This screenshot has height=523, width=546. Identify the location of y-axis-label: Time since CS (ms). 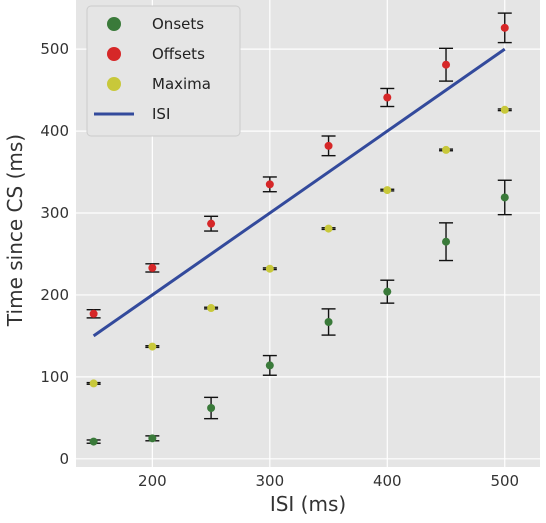
(15, 230).